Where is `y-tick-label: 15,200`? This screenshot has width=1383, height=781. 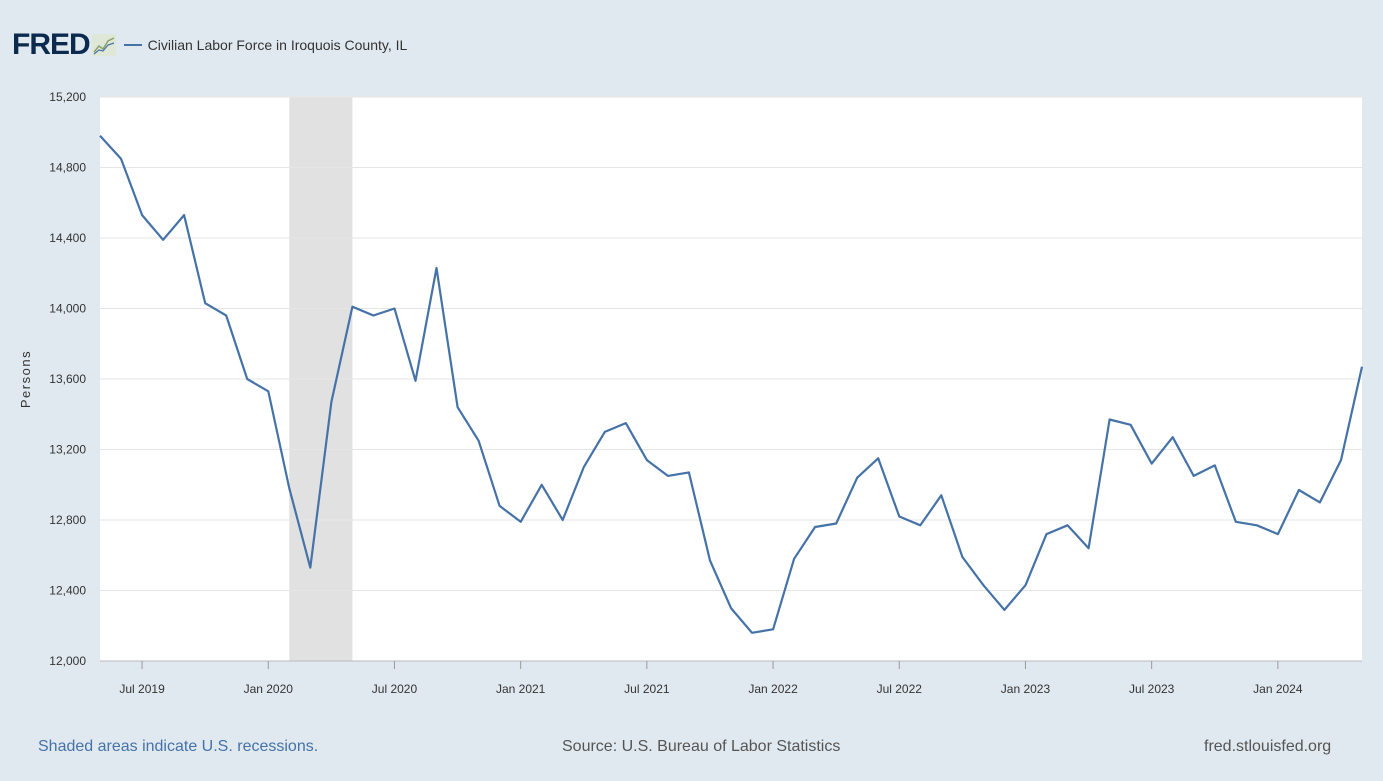
y-tick-label: 15,200 is located at coordinates (67, 97).